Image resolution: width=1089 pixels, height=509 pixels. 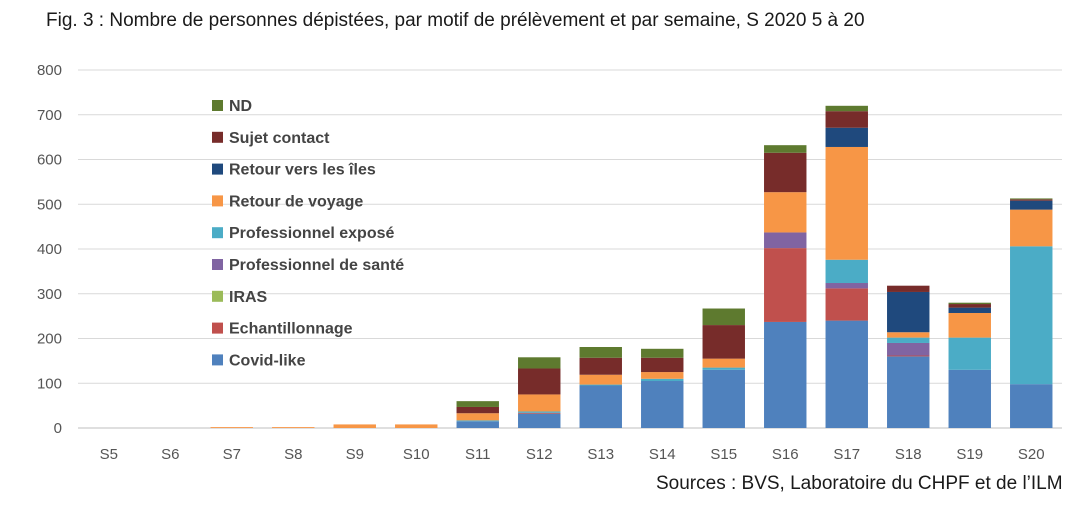 I want to click on x-tick-label: S14, so click(x=662, y=454).